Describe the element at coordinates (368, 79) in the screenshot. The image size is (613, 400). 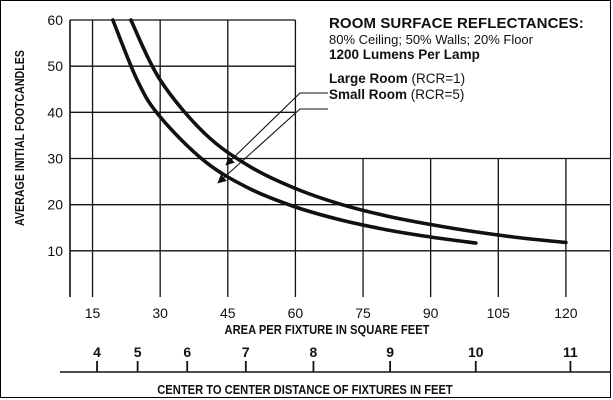
I see `large-room-name: Large Room` at that location.